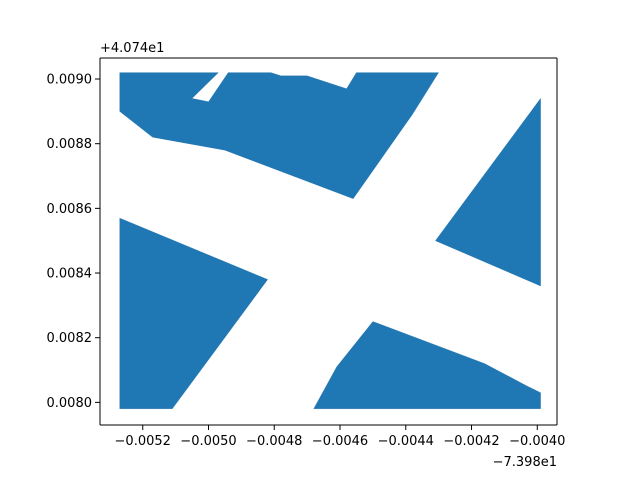 The image size is (640, 480). What do you see at coordinates (399, 365) in the screenshot?
I see `polygon-parcel-bottom-center` at bounding box center [399, 365].